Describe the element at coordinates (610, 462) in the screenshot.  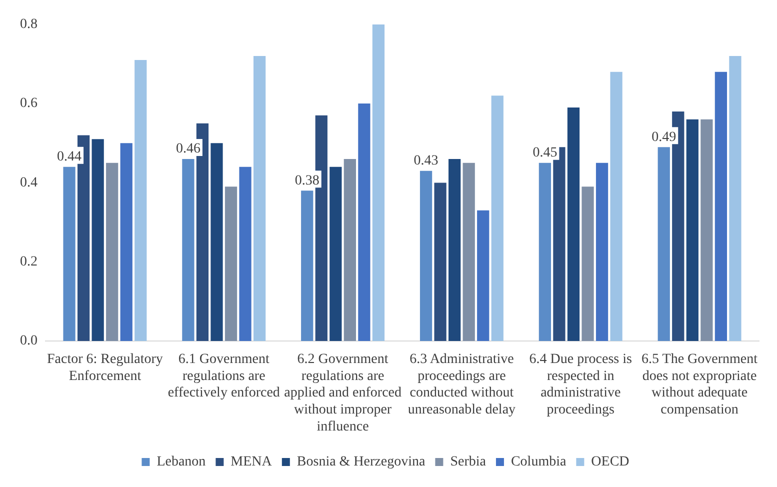
I see `legend-label: OECD` at that location.